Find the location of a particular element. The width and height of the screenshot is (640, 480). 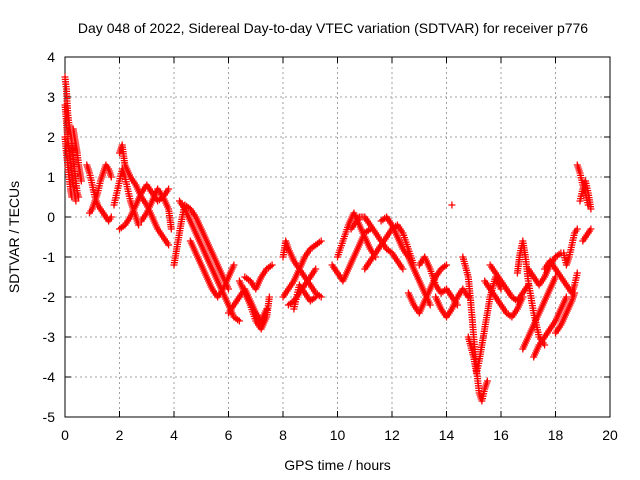

y-tick-label: -2 is located at coordinates (49, 297).